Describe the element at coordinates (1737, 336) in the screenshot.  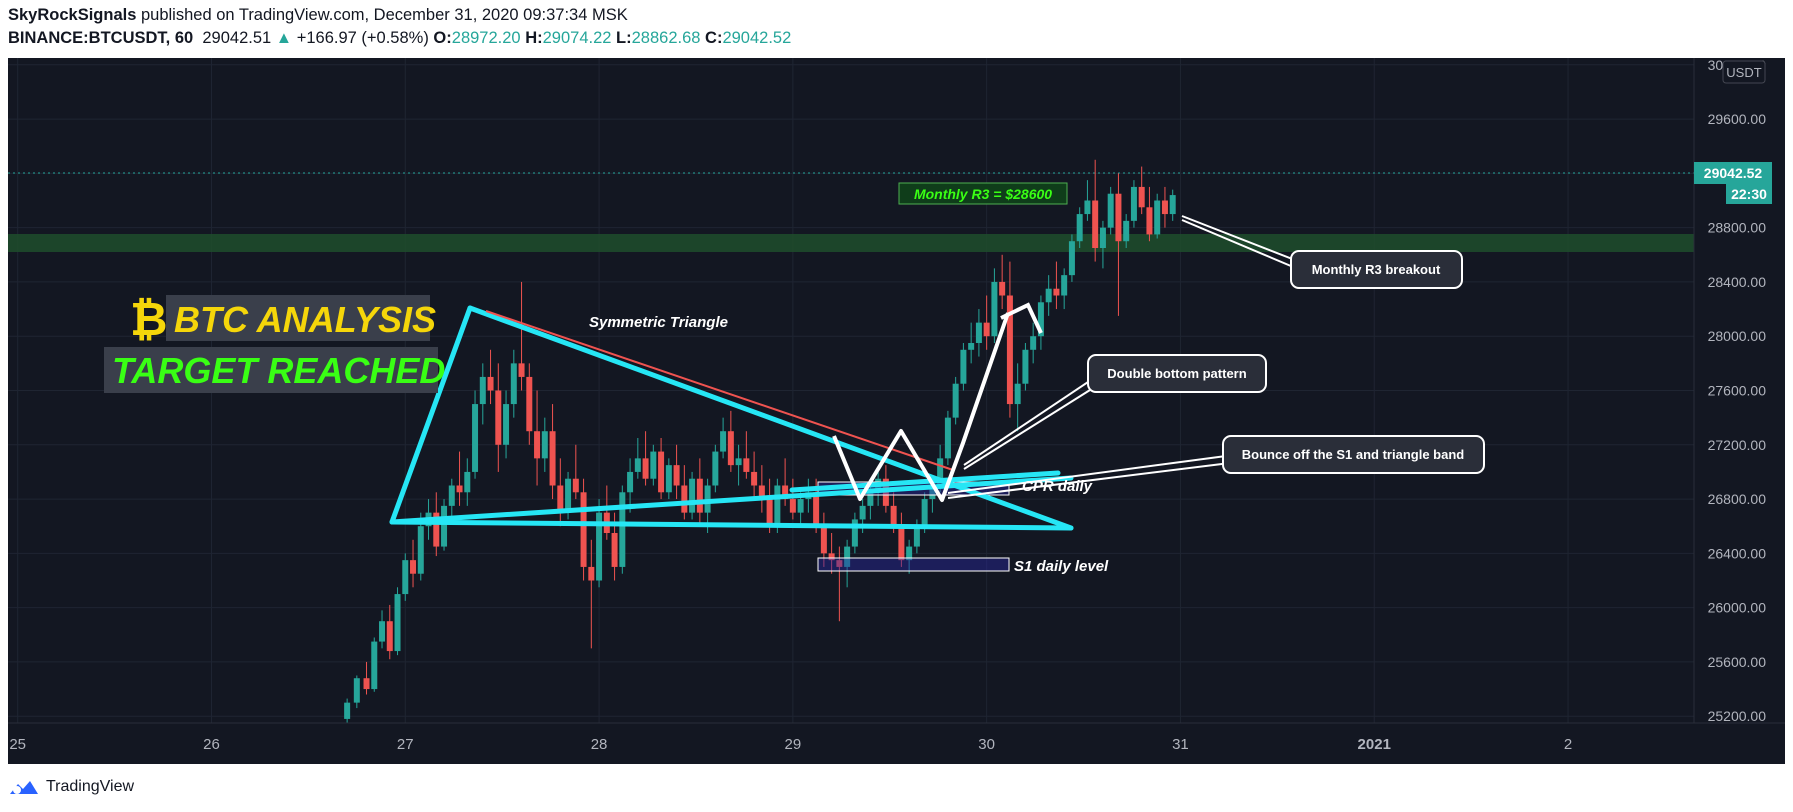
I see `price-tick-label: 28000.00` at that location.